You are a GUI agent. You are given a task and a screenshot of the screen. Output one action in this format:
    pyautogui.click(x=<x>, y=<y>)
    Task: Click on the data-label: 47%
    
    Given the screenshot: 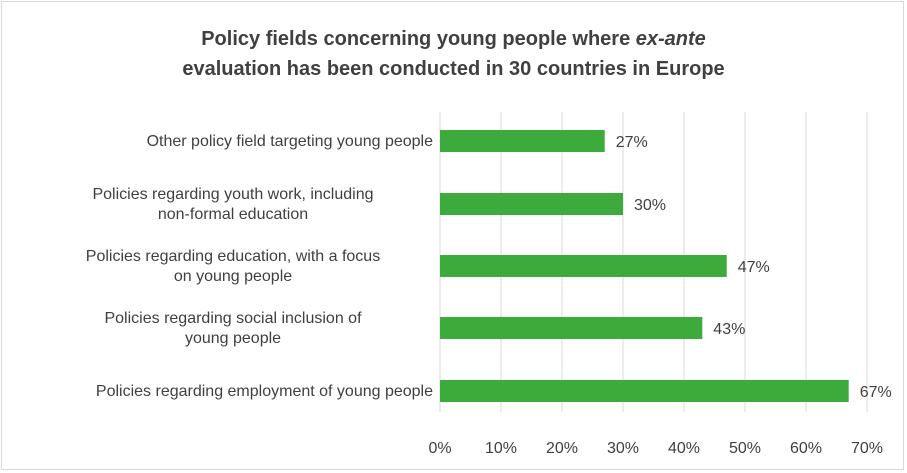 What is the action you would take?
    pyautogui.click(x=754, y=267)
    